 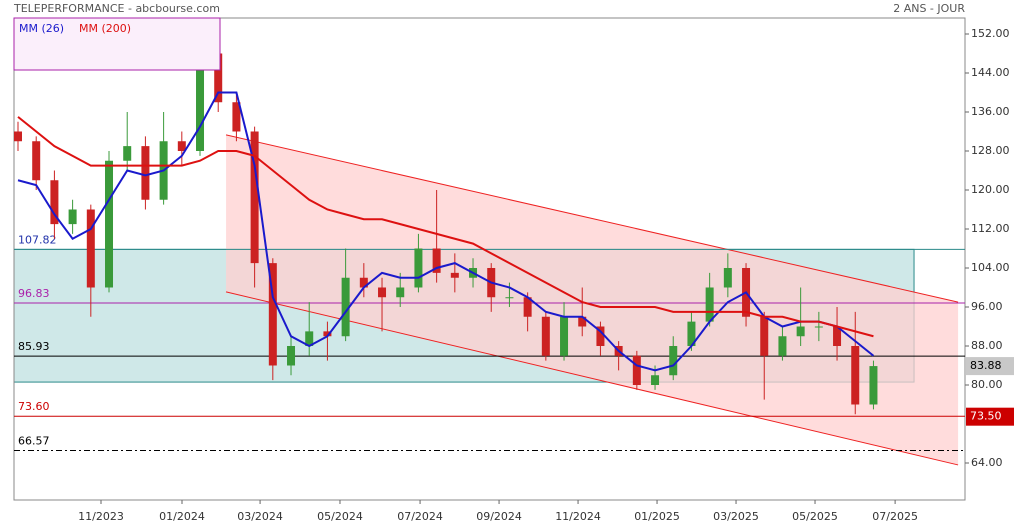 What do you see at coordinates (990, 189) in the screenshot?
I see `y-tick-label: 120.00` at bounding box center [990, 189].